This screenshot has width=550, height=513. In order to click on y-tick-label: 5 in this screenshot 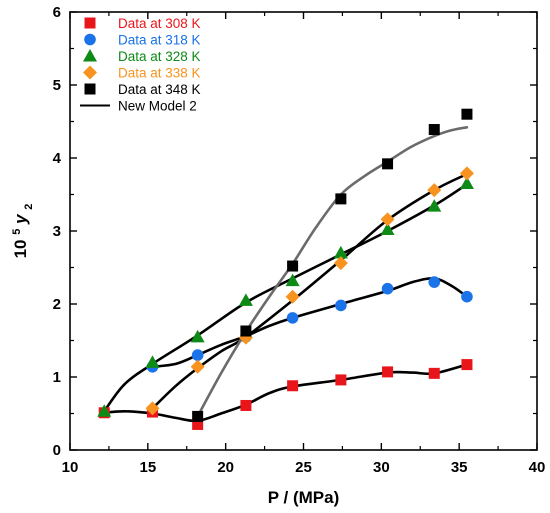, I will do `click(57, 85)`.